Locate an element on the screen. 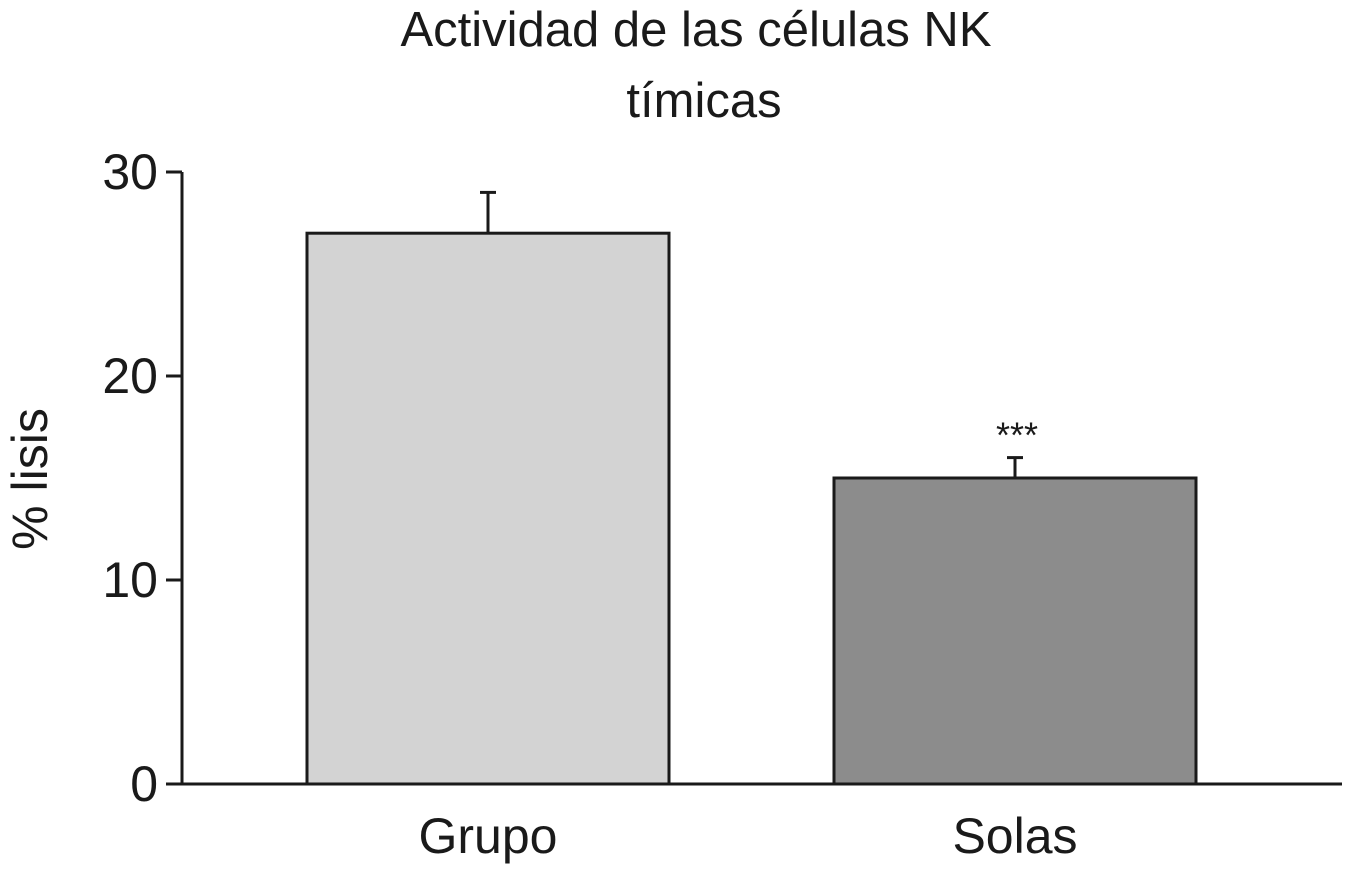  y-tick-label-20: 20 is located at coordinates (130, 376).